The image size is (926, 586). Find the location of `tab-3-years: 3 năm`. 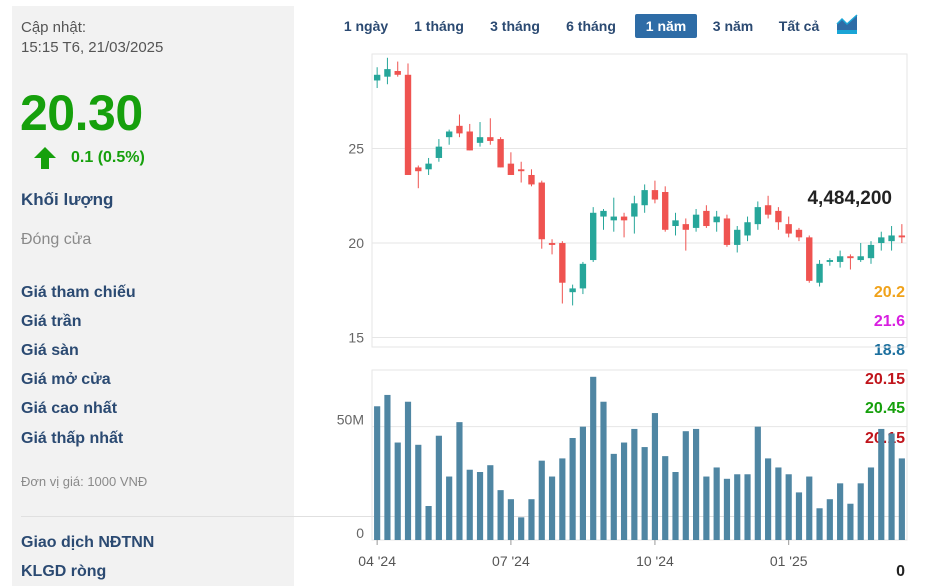

tab-3-years: 3 năm is located at coordinates (733, 26).